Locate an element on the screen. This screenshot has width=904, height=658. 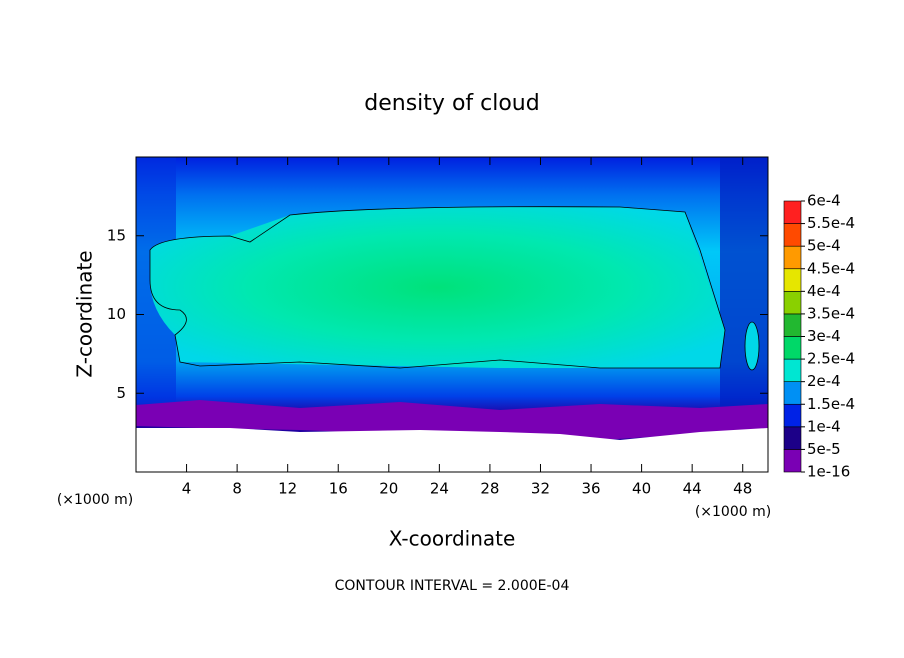
colorbar-label: 2.5e-4 is located at coordinates (831, 359).